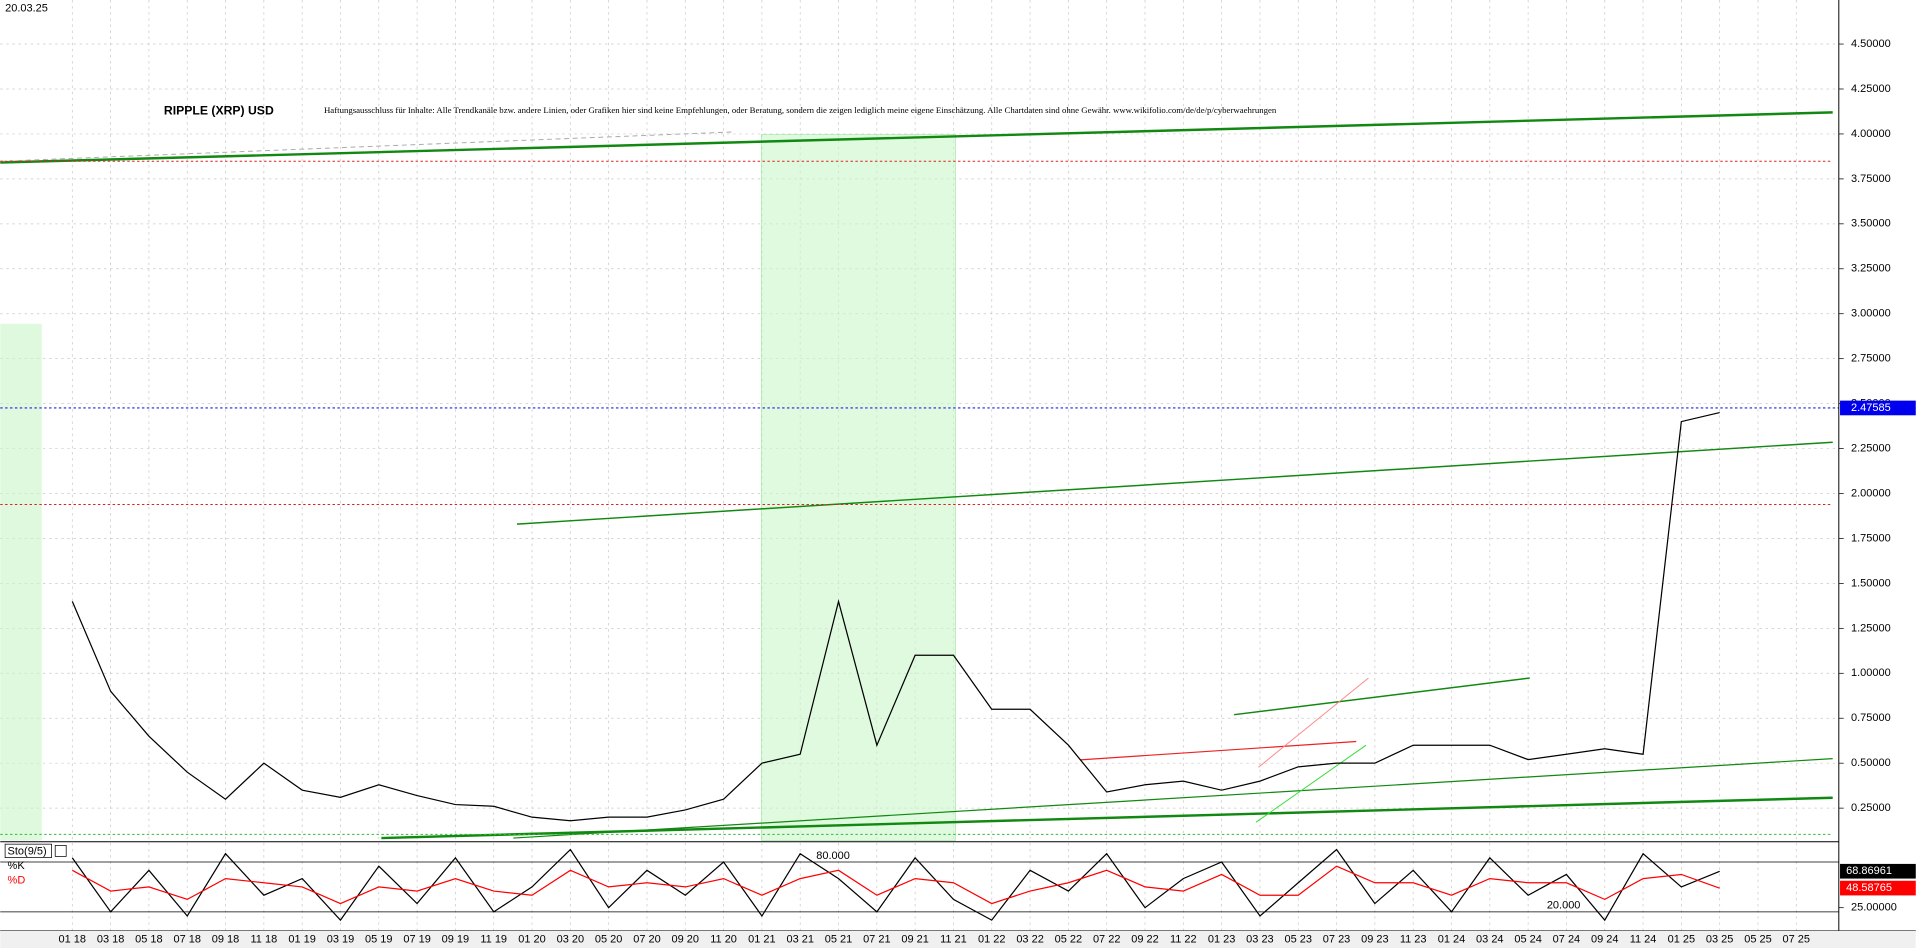 The width and height of the screenshot is (1916, 948). I want to click on y-tick-label: 1.00000, so click(1871, 673).